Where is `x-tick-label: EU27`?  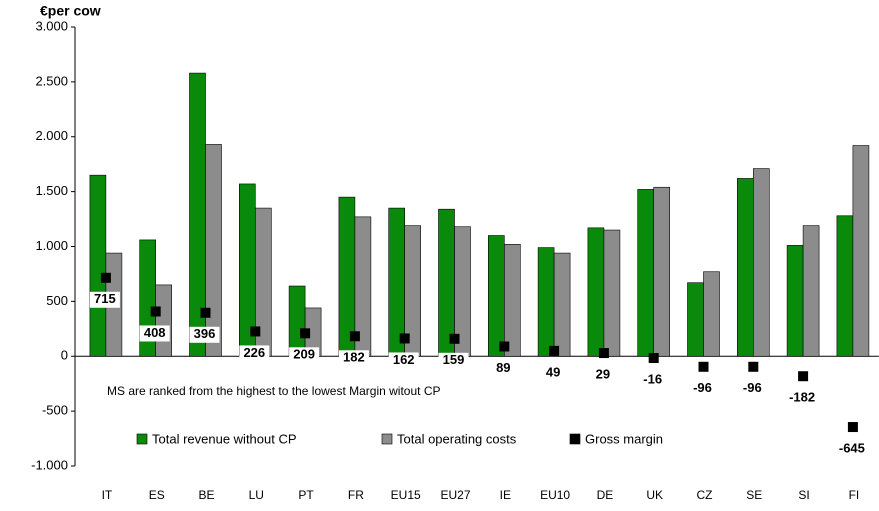 x-tick-label: EU27 is located at coordinates (455, 495).